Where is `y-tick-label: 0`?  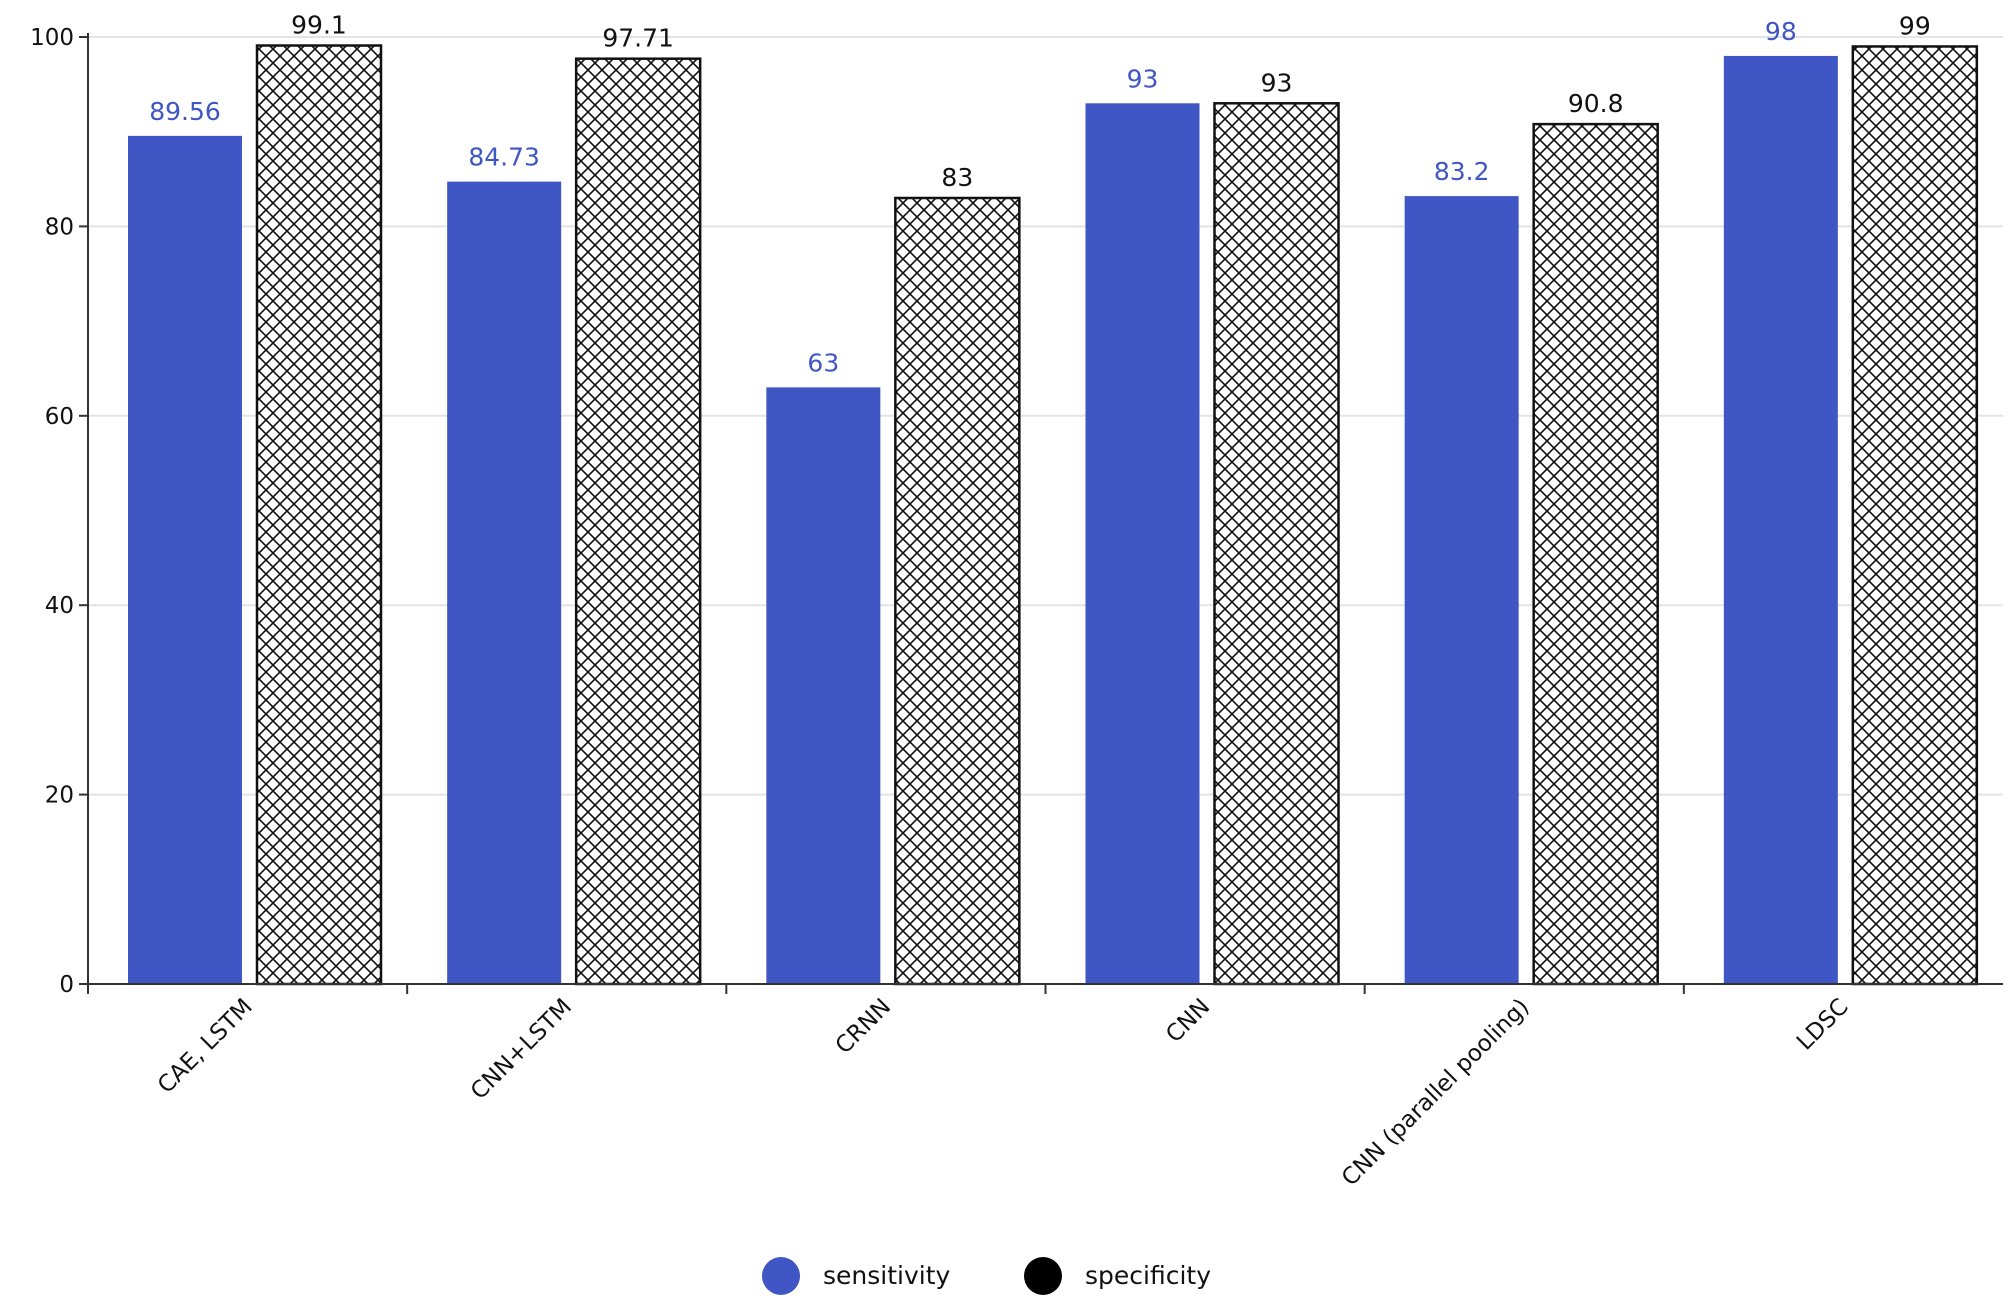
y-tick-label: 0 is located at coordinates (66, 985).